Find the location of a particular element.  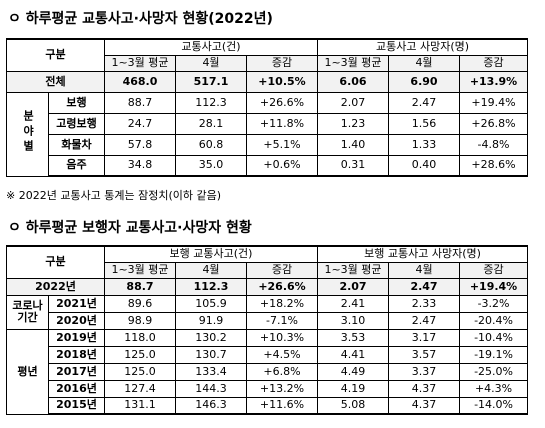

table-cell: 3.53 is located at coordinates (353, 337).